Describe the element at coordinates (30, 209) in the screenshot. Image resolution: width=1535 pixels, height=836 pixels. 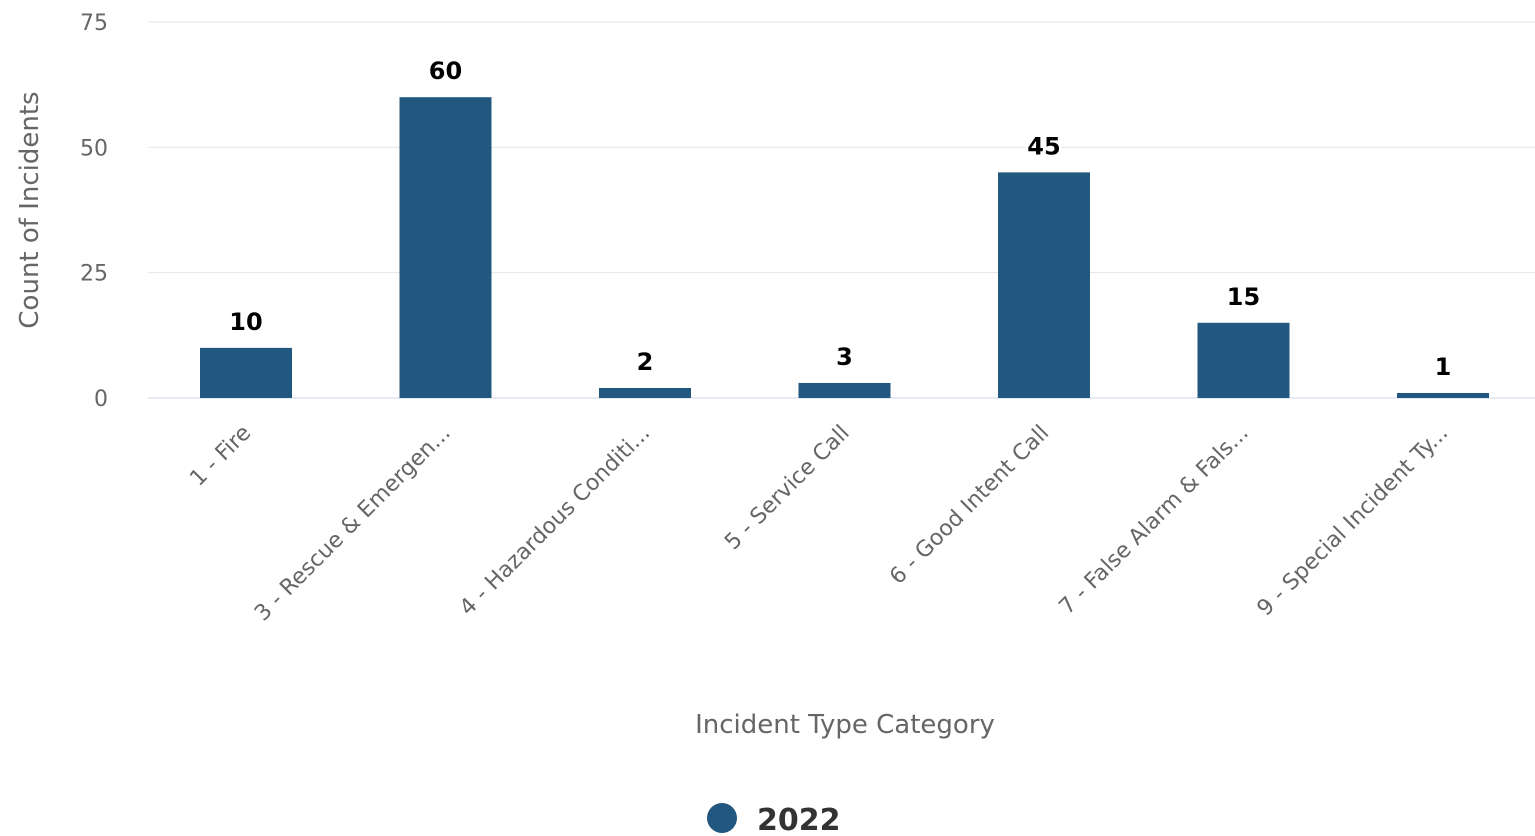
I see `y-axis-title: Count of Incidents` at that location.